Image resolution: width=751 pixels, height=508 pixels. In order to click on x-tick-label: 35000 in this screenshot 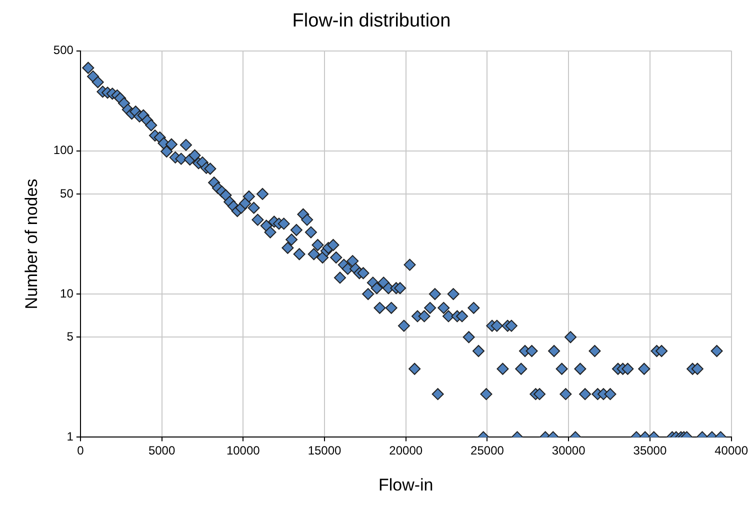, I will do `click(650, 451)`.